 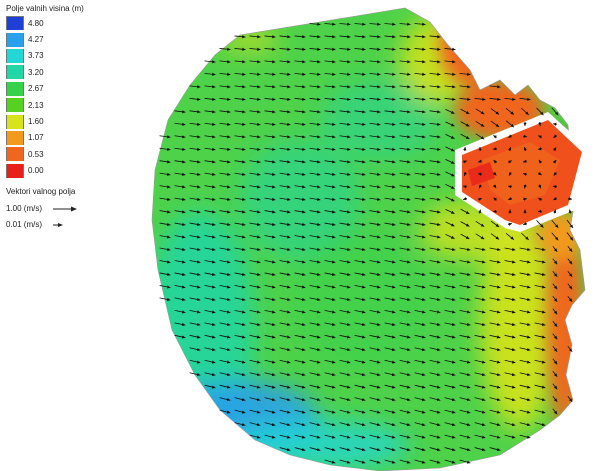 What do you see at coordinates (521, 173) in the screenshot?
I see `harbour-inner` at bounding box center [521, 173].